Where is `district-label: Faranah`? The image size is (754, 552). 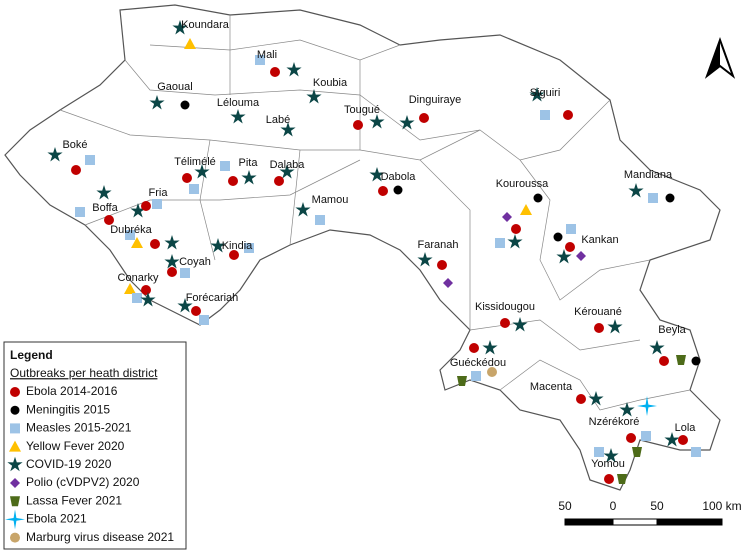 district-label: Faranah is located at coordinates (438, 245).